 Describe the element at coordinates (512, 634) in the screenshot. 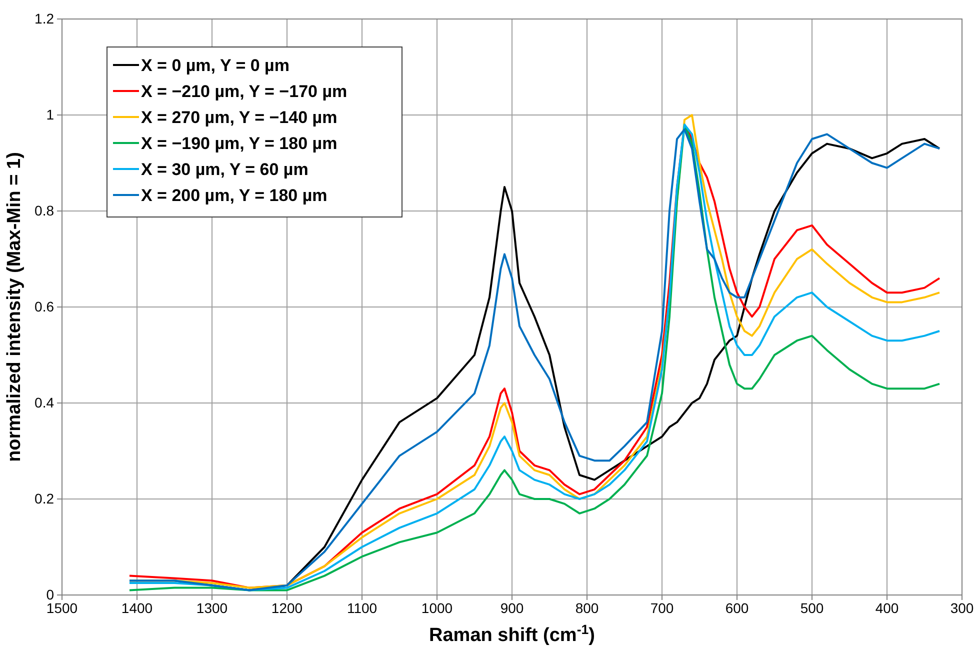

I see `x-axis-title: Raman shift (cm$^{-1}$)` at that location.